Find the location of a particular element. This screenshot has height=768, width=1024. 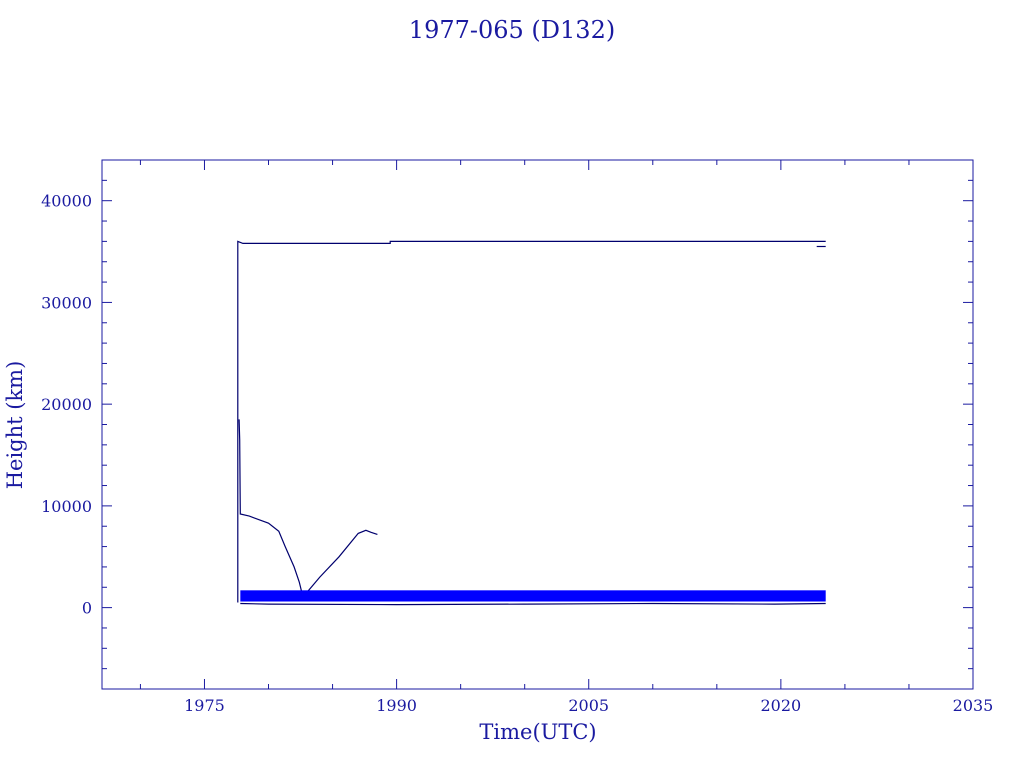

x-tick-label: 1990 is located at coordinates (396, 705).